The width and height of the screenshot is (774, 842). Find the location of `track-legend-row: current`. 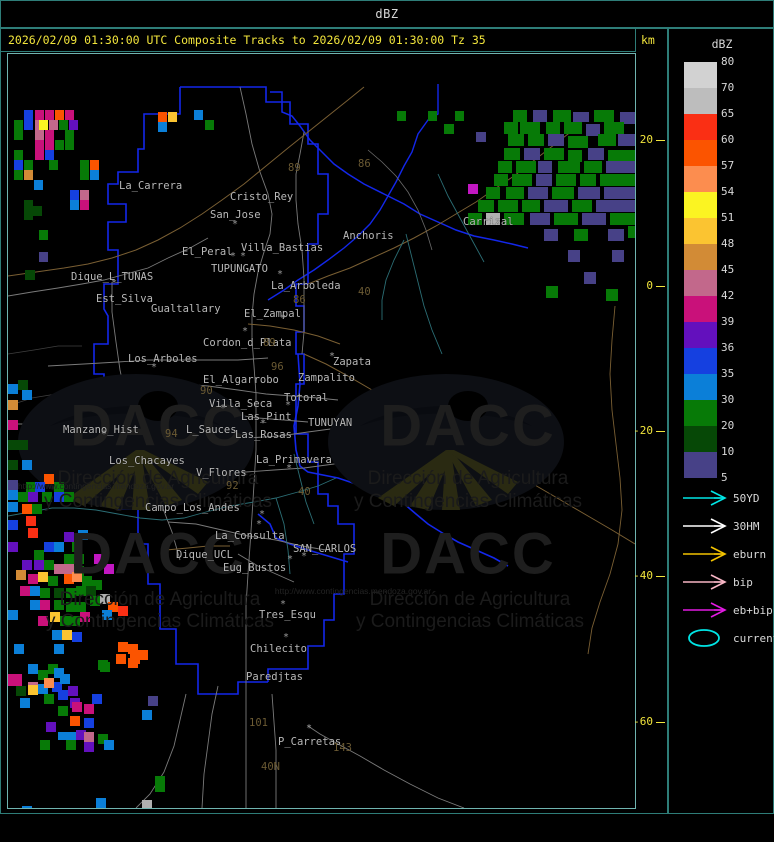

track-legend-row: current is located at coordinates (727, 638).